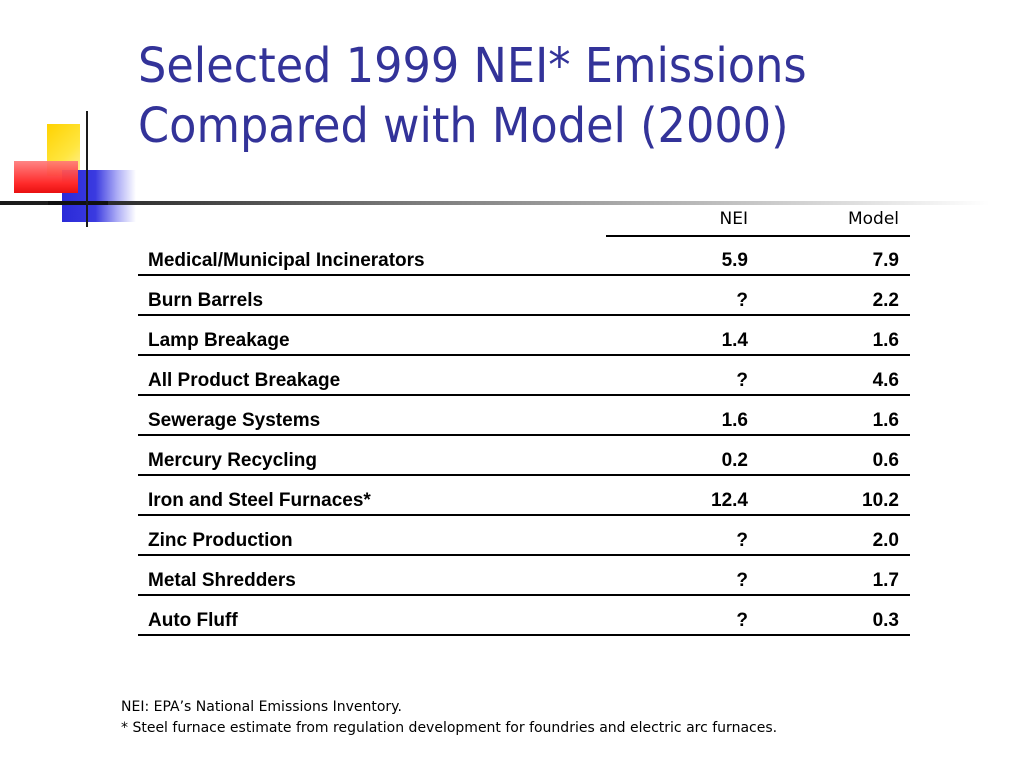 Image resolution: width=1024 pixels, height=768 pixels. What do you see at coordinates (222, 580) in the screenshot?
I see `row-name: Metal Shredders` at bounding box center [222, 580].